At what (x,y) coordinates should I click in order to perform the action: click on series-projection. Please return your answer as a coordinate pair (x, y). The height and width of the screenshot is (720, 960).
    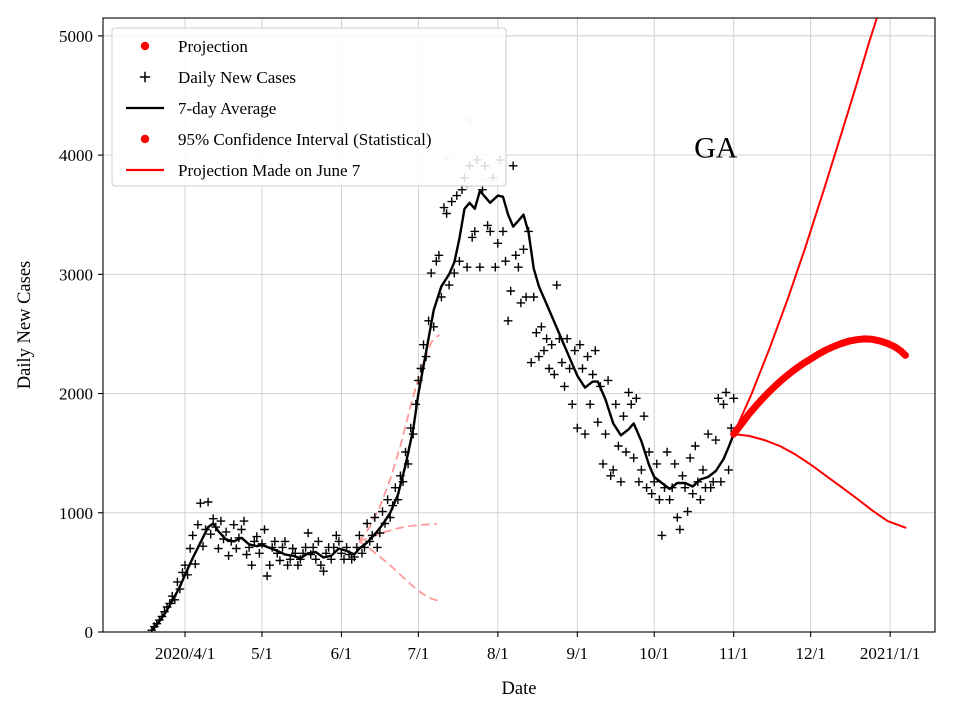
    Looking at the image, I should click on (819, 386).